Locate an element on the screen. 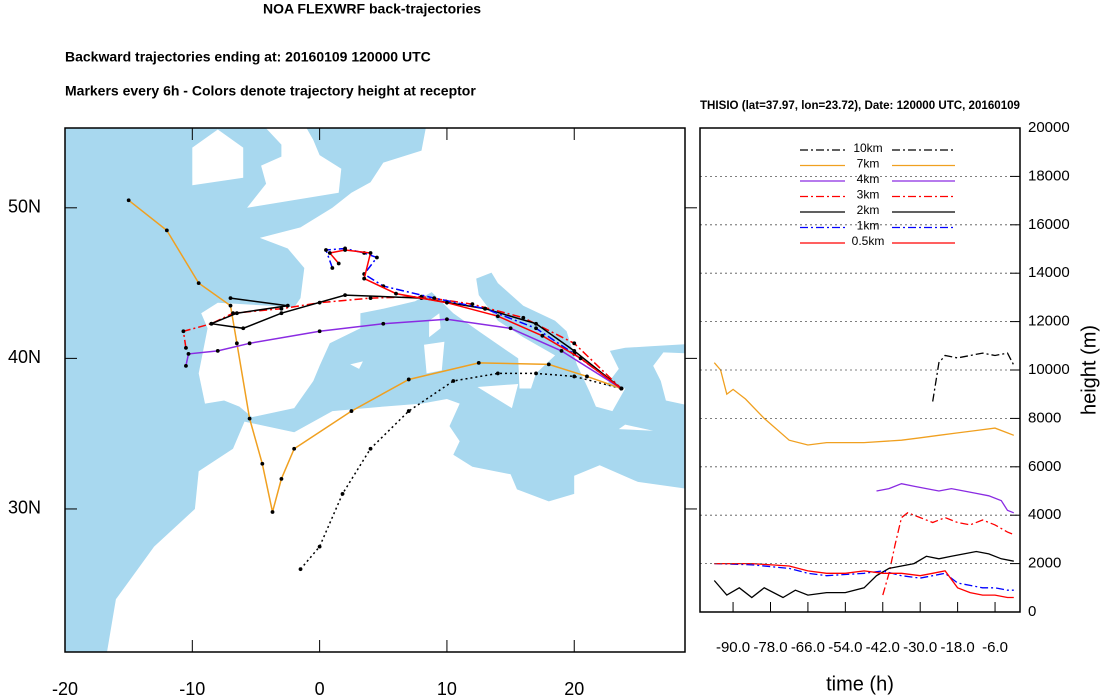 Image resolution: width=1100 pixels, height=700 pixels. legend-label: 7km is located at coordinates (868, 164).